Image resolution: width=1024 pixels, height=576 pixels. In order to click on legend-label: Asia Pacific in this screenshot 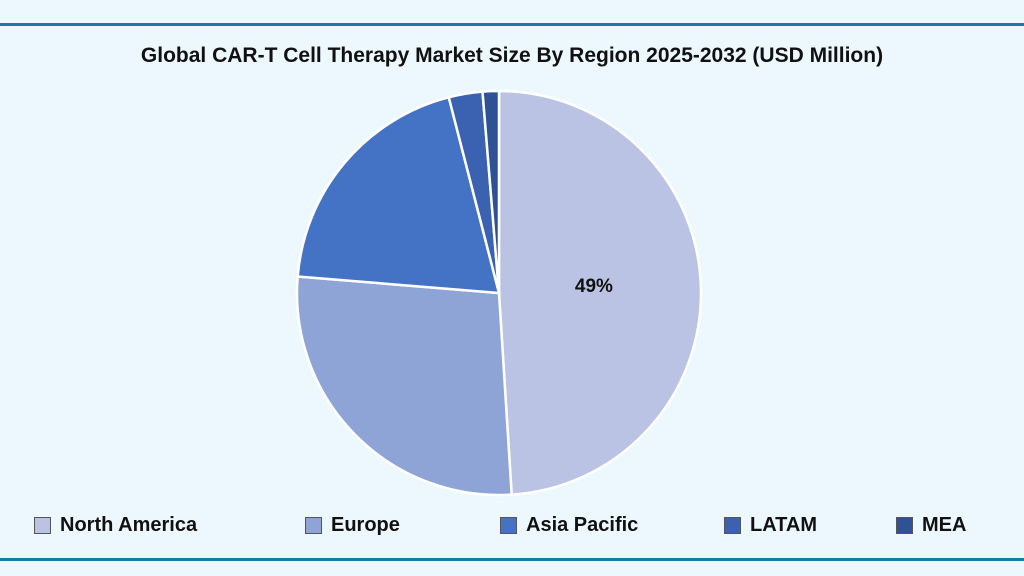, I will do `click(582, 525)`.